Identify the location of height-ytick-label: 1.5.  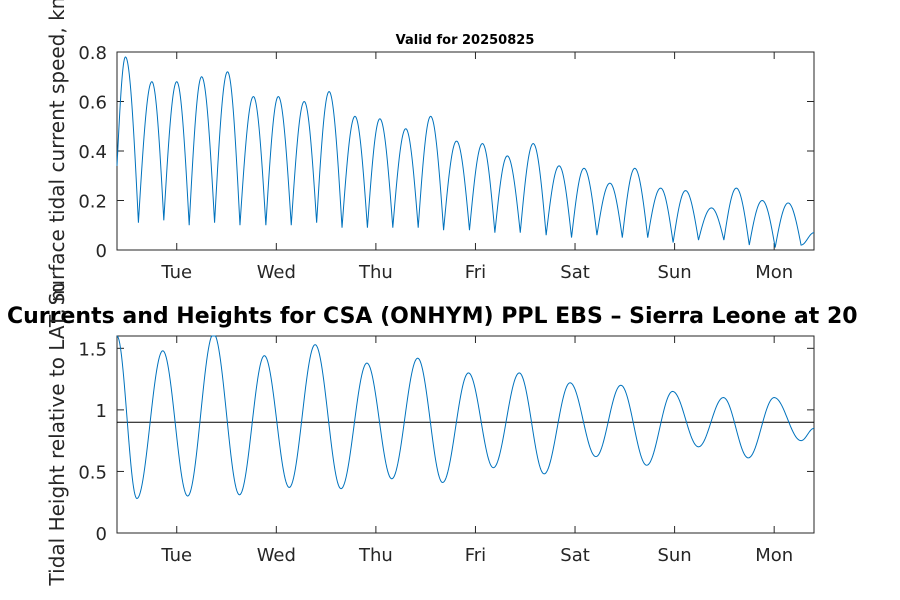
(92, 349).